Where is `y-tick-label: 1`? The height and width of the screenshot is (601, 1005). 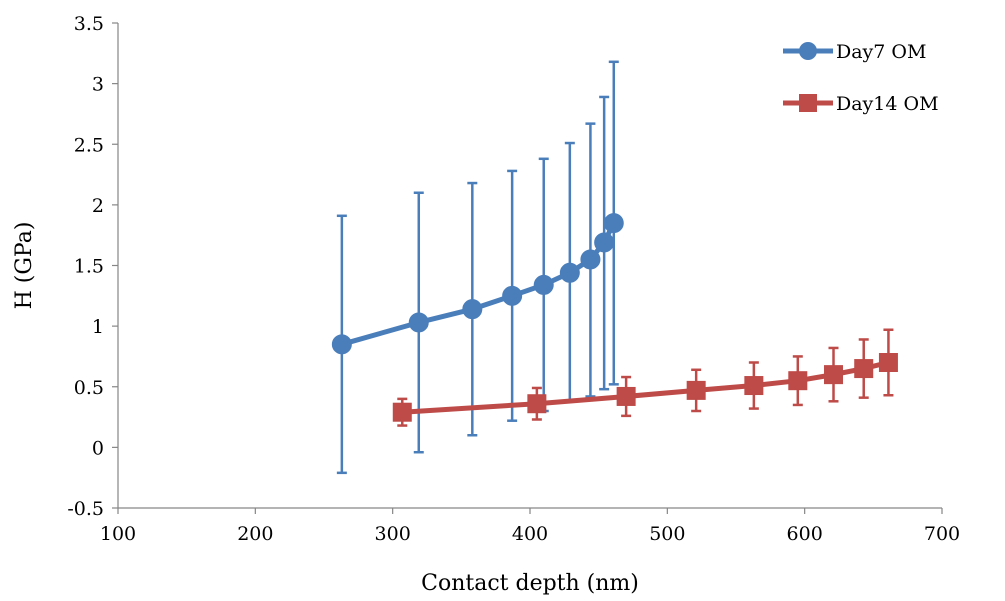
y-tick-label: 1 is located at coordinates (98, 327).